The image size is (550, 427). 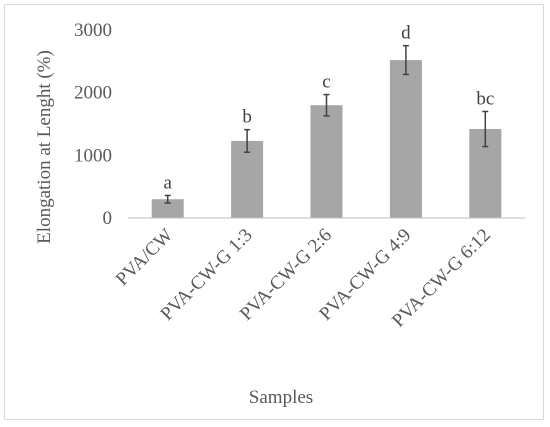 What do you see at coordinates (93, 93) in the screenshot?
I see `y-tick-label: 2000` at bounding box center [93, 93].